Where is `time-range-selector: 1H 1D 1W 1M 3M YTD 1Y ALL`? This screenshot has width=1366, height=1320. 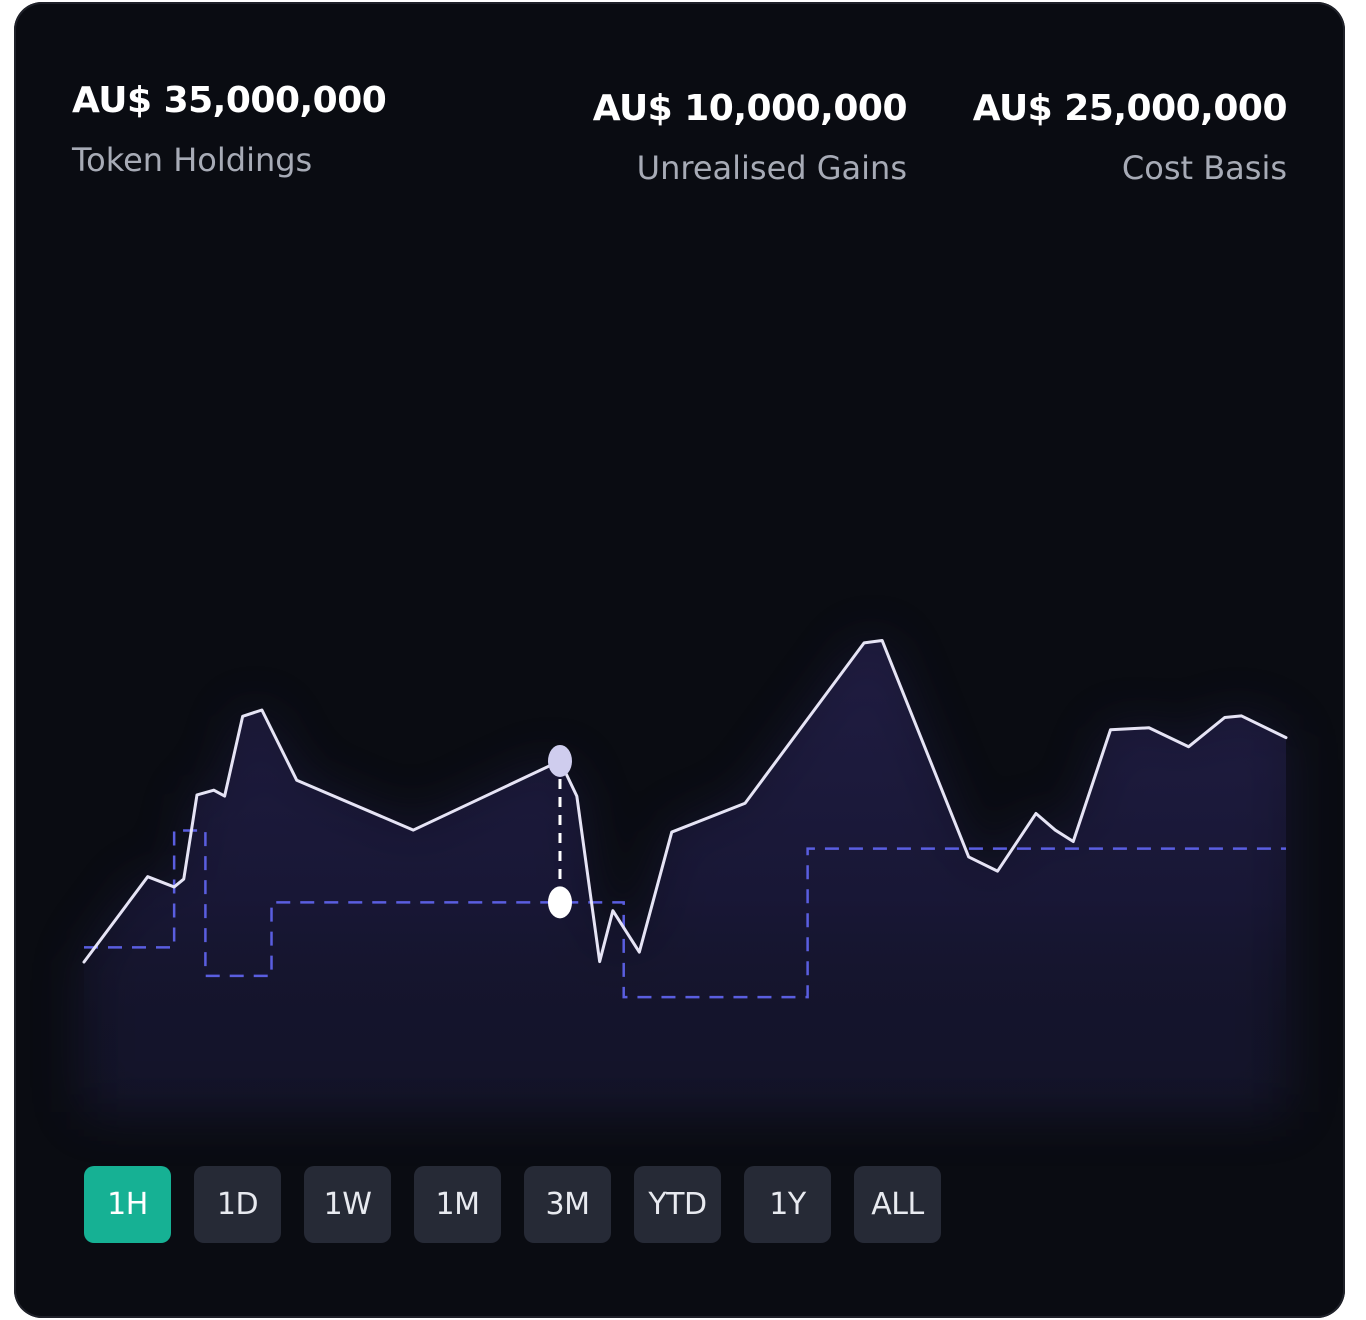
time-range-selector: 1H 1D 1W 1M 3M YTD 1Y ALL is located at coordinates (512, 1204).